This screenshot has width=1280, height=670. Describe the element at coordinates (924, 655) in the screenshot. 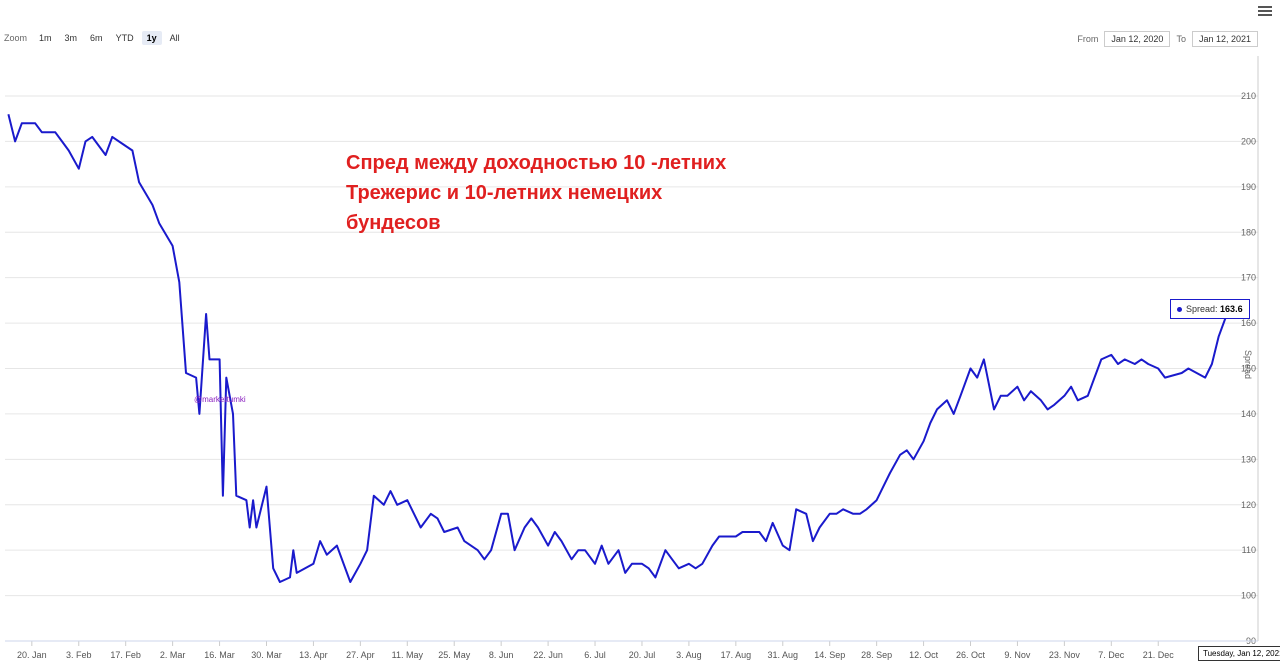

I see `x-tick-label: 12. Oct` at that location.